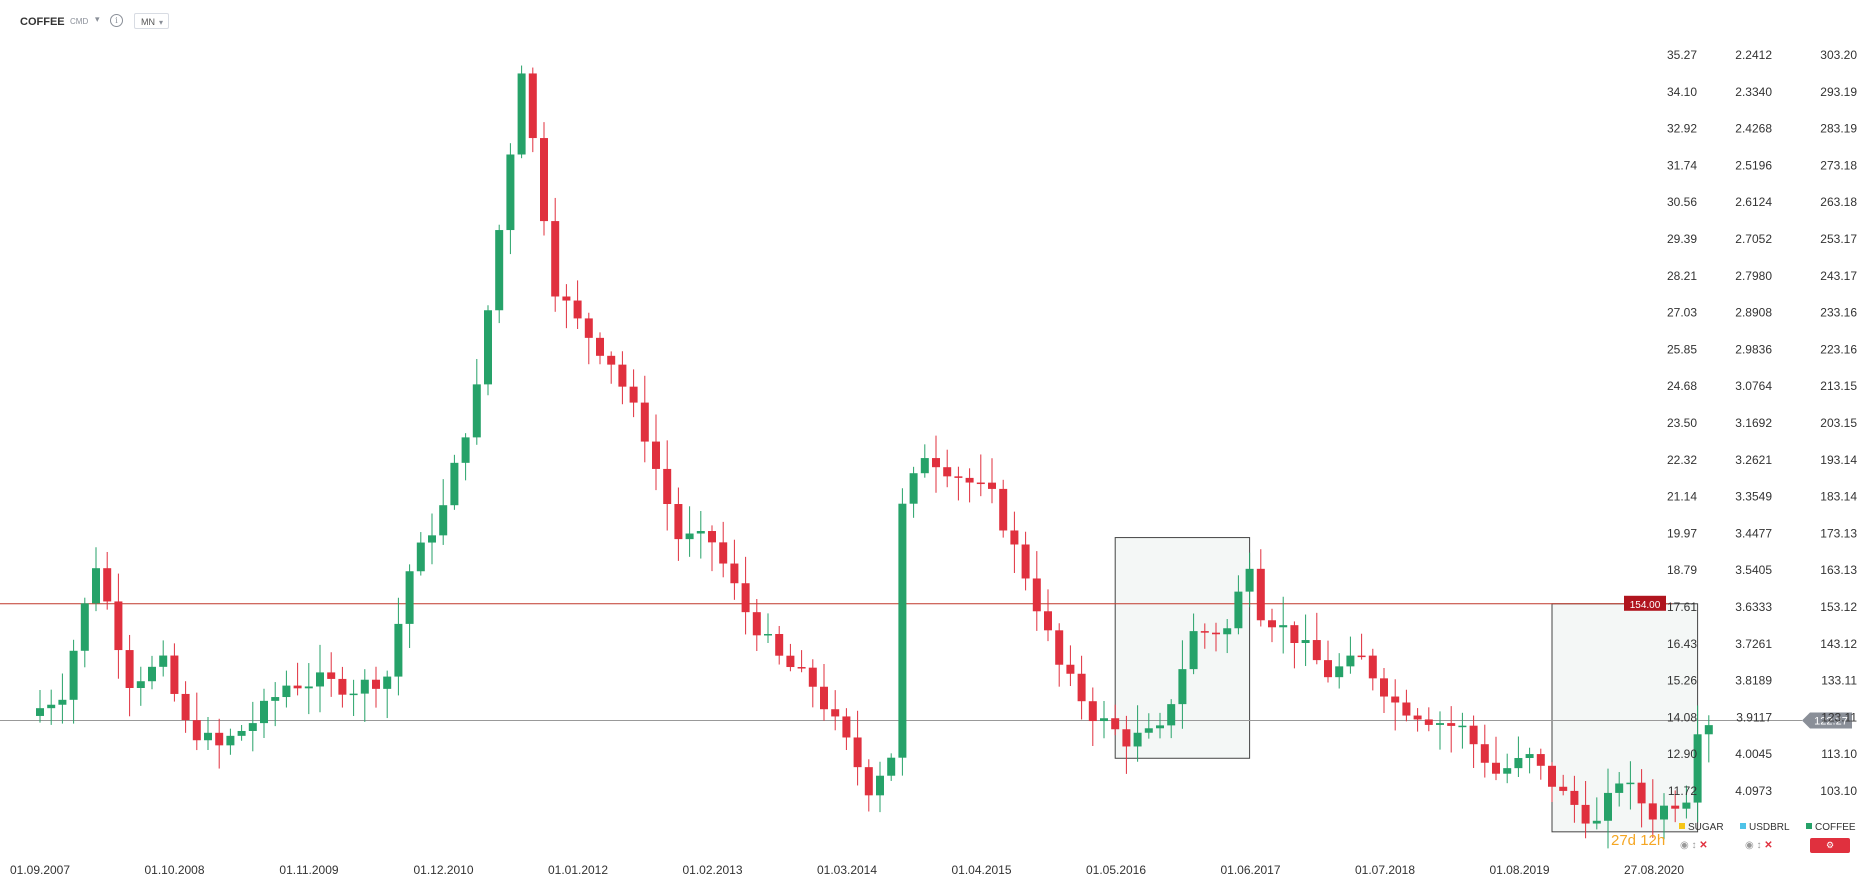 The width and height of the screenshot is (1866, 885). What do you see at coordinates (42, 22) in the screenshot?
I see `symbol-label: COFFEE` at bounding box center [42, 22].